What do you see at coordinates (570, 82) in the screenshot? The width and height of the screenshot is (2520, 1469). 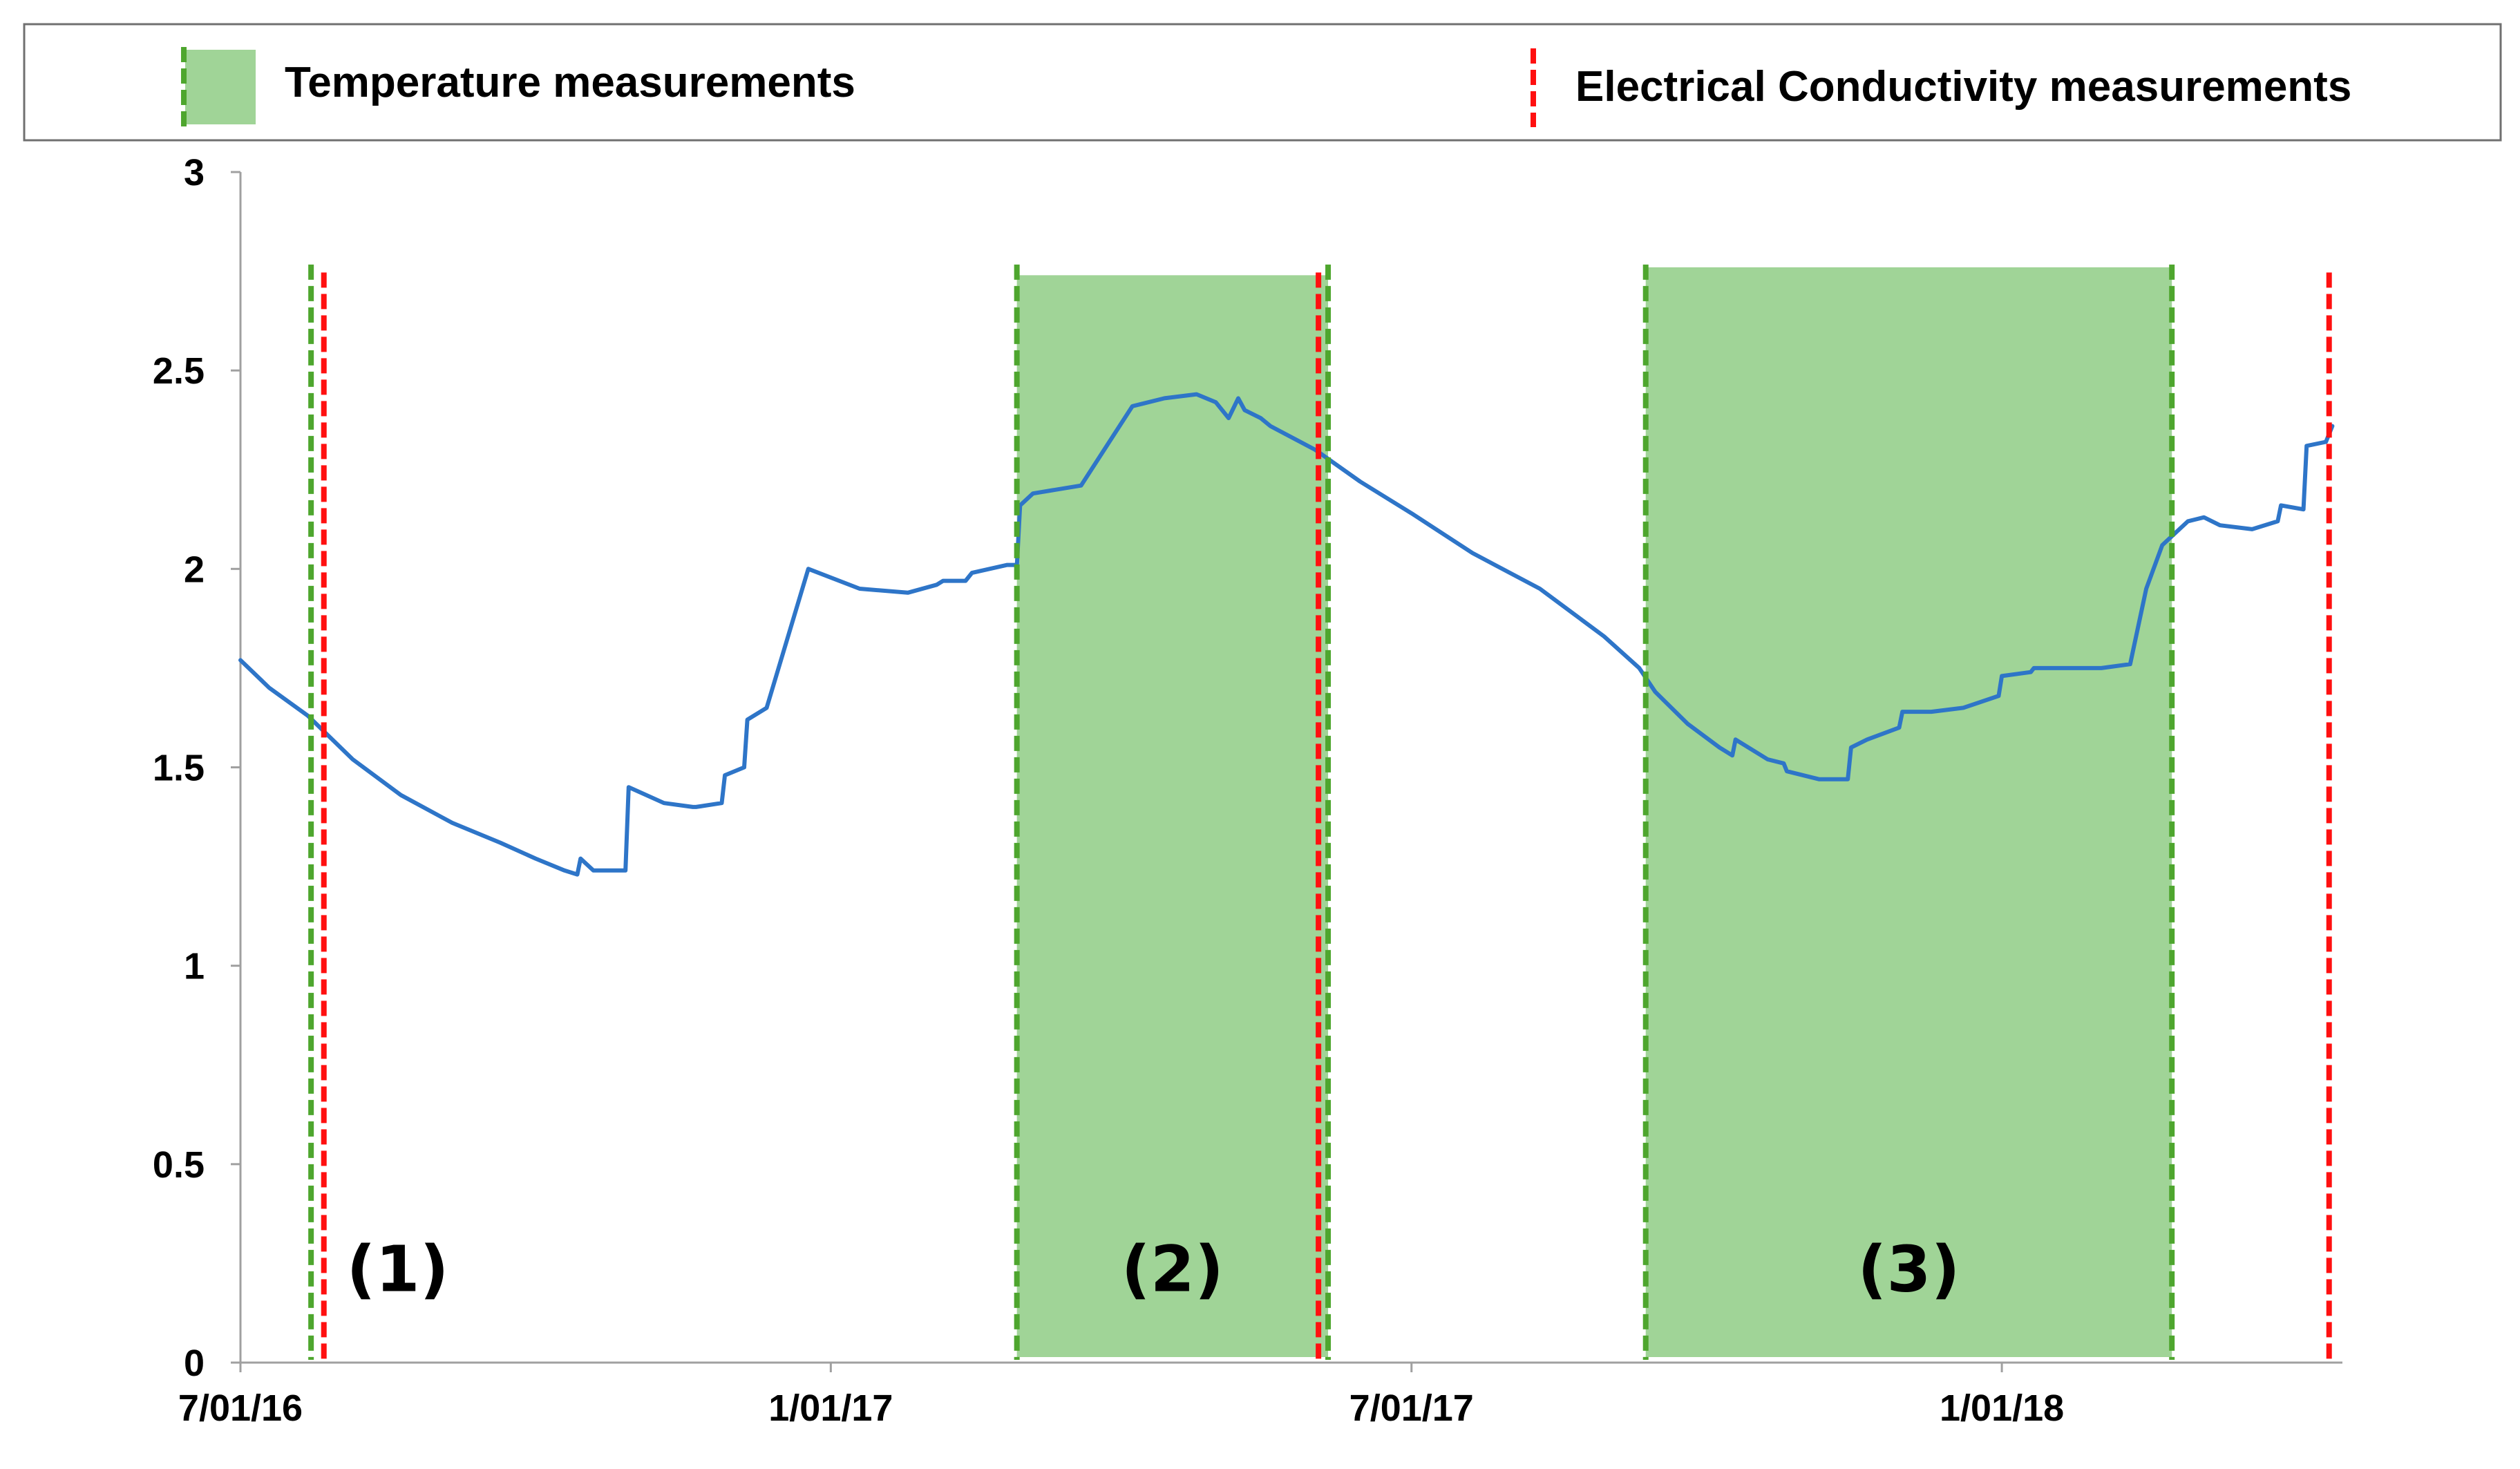 I see `legend-temperature-label: Temperature measurements` at bounding box center [570, 82].